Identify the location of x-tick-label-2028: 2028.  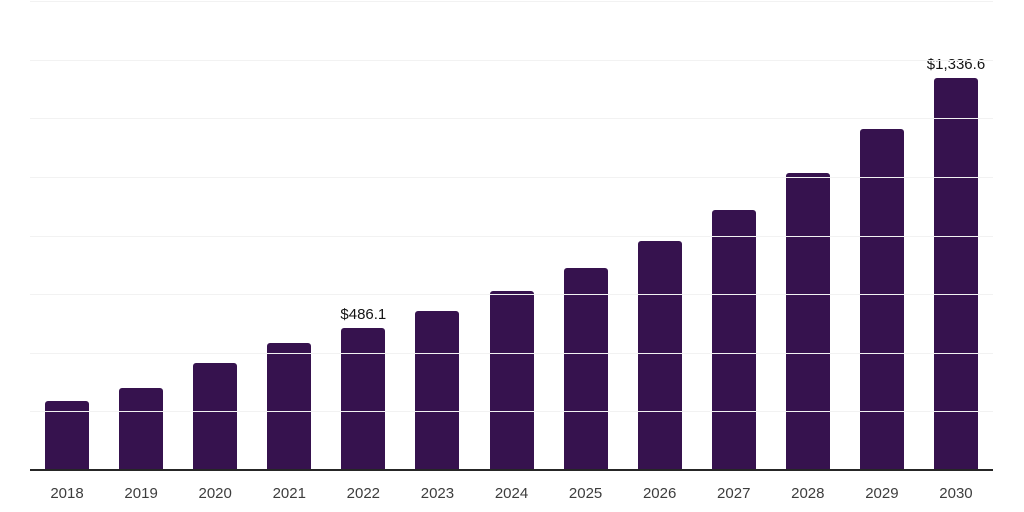
(808, 493).